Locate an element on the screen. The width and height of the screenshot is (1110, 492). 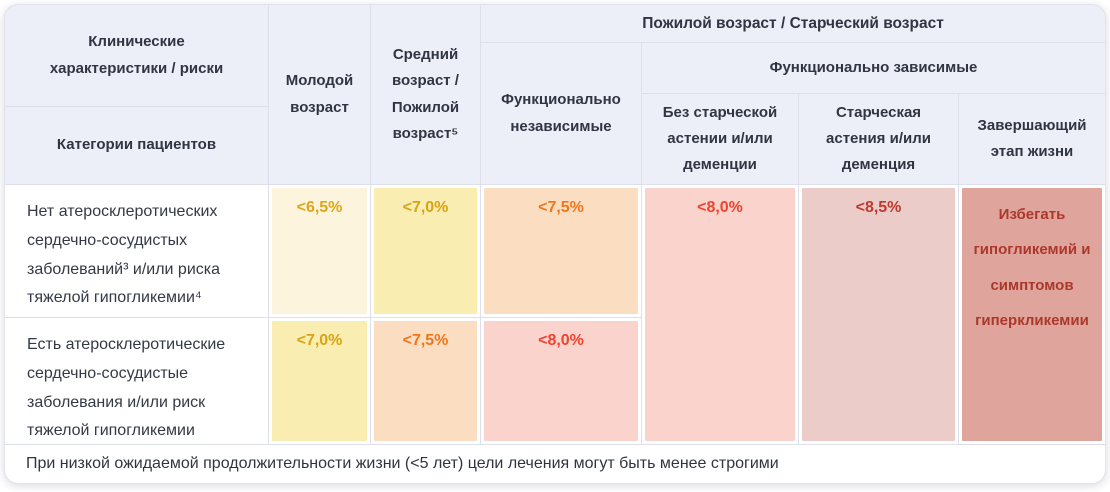
value-cell: <6,5% is located at coordinates (319, 251).